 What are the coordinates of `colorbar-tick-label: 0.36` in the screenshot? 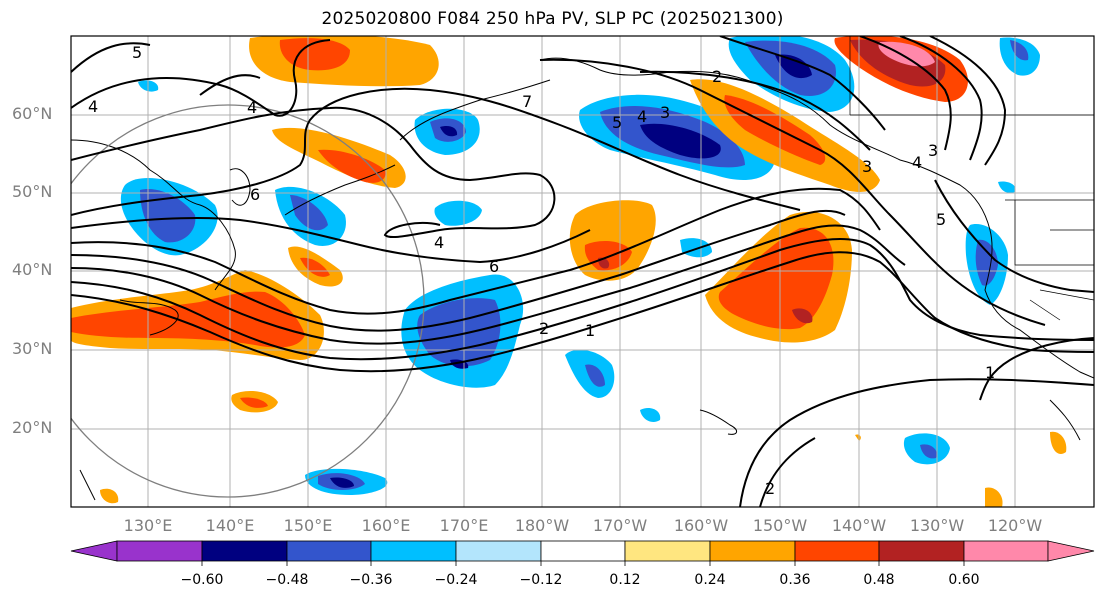 It's located at (795, 580).